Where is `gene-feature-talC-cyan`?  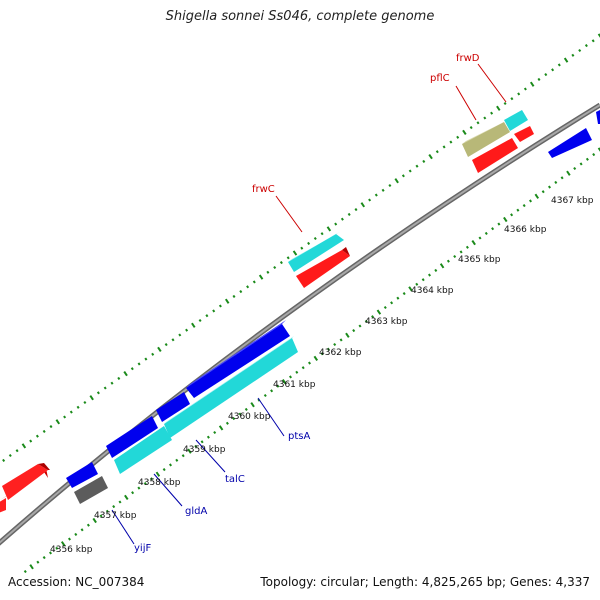 gene-feature-talC-cyan is located at coordinates (231, 387).